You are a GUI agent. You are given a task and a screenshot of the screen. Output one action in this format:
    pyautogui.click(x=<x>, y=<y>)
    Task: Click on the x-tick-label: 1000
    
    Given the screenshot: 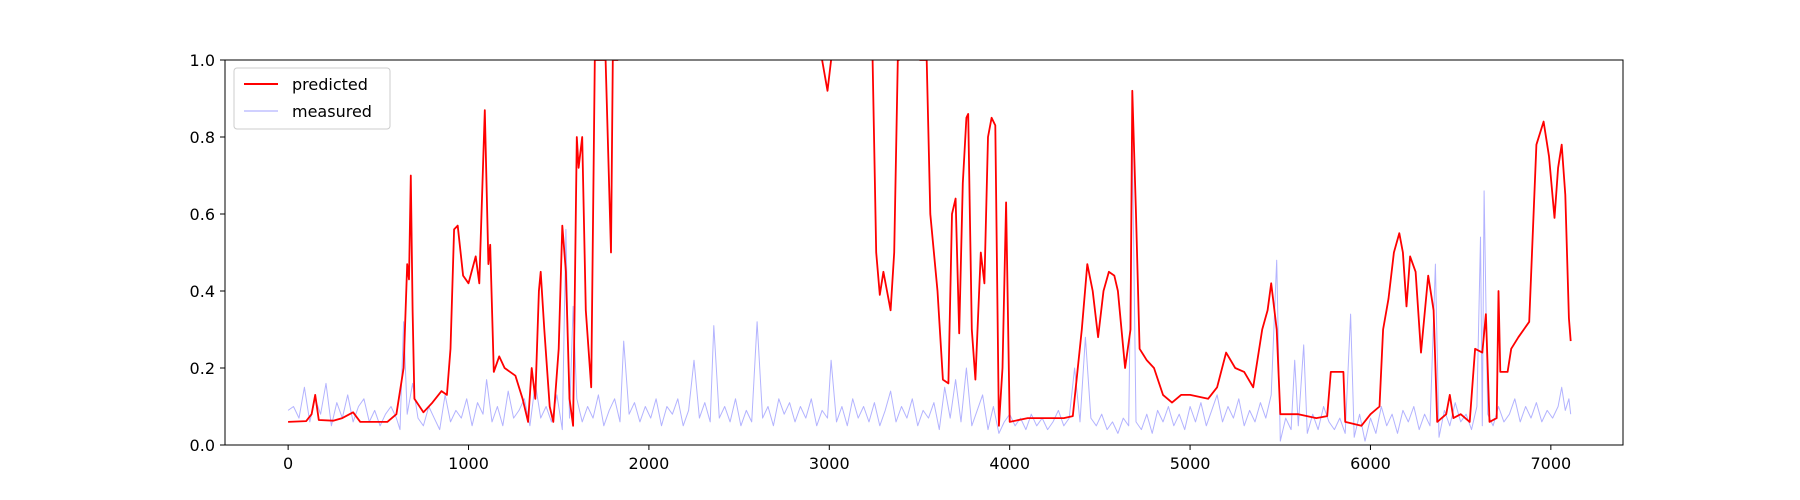 What is the action you would take?
    pyautogui.click(x=468, y=463)
    